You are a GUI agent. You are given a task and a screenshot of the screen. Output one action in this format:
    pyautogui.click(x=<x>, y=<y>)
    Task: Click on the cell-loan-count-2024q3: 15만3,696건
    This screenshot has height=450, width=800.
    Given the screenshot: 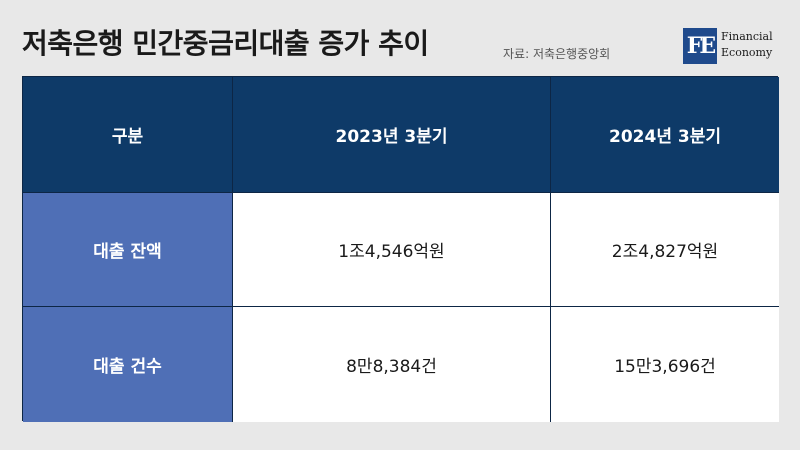 What is the action you would take?
    pyautogui.click(x=665, y=364)
    